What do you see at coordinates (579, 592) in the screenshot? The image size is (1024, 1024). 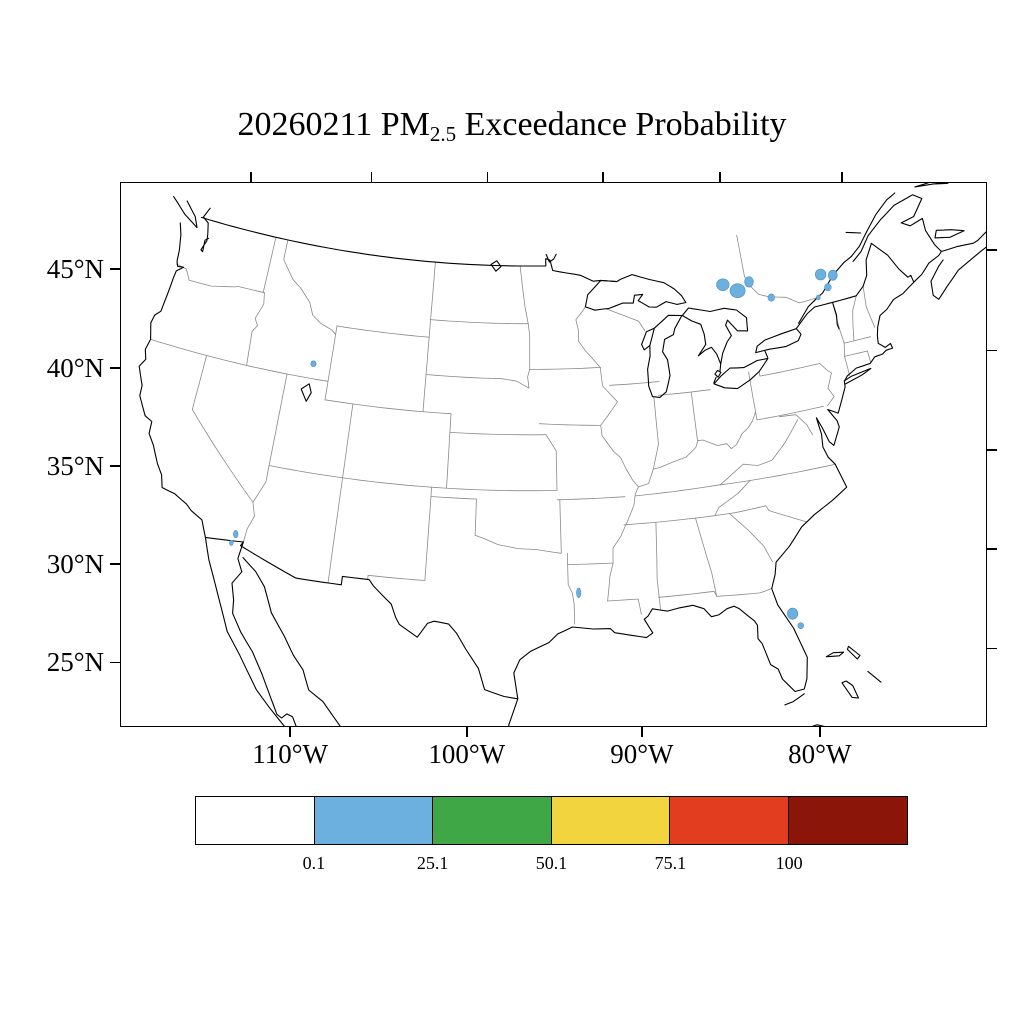 I see `exceedance-patch-louisiana-central` at bounding box center [579, 592].